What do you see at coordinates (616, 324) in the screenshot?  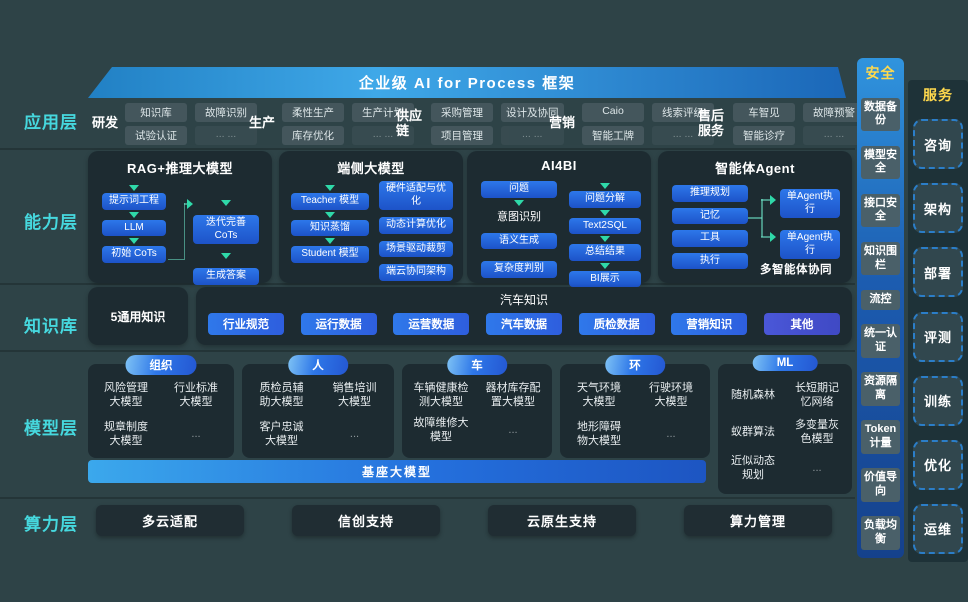 I see `knowledge-pill: 质检数据` at bounding box center [616, 324].